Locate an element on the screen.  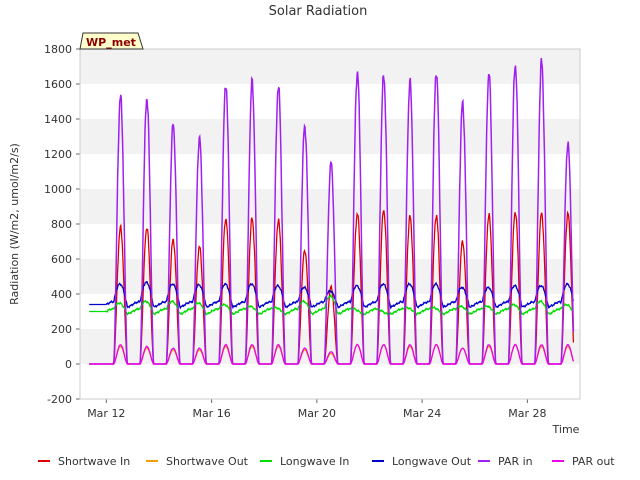
badge-label: WP_met is located at coordinates (111, 42).